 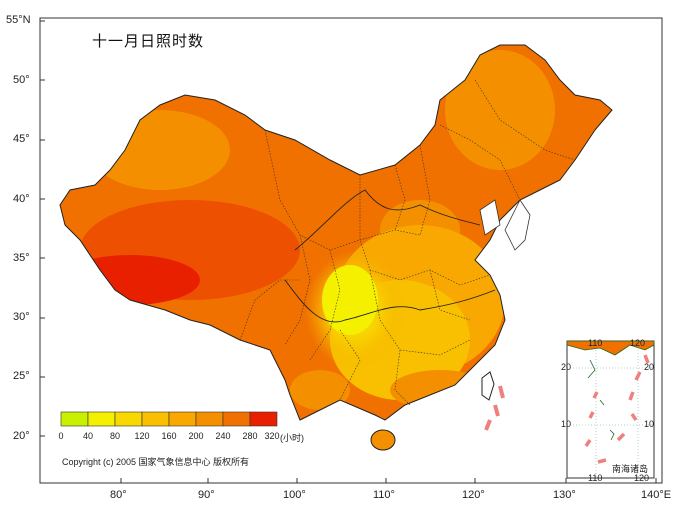 I want to click on hainan-island, so click(x=383, y=440).